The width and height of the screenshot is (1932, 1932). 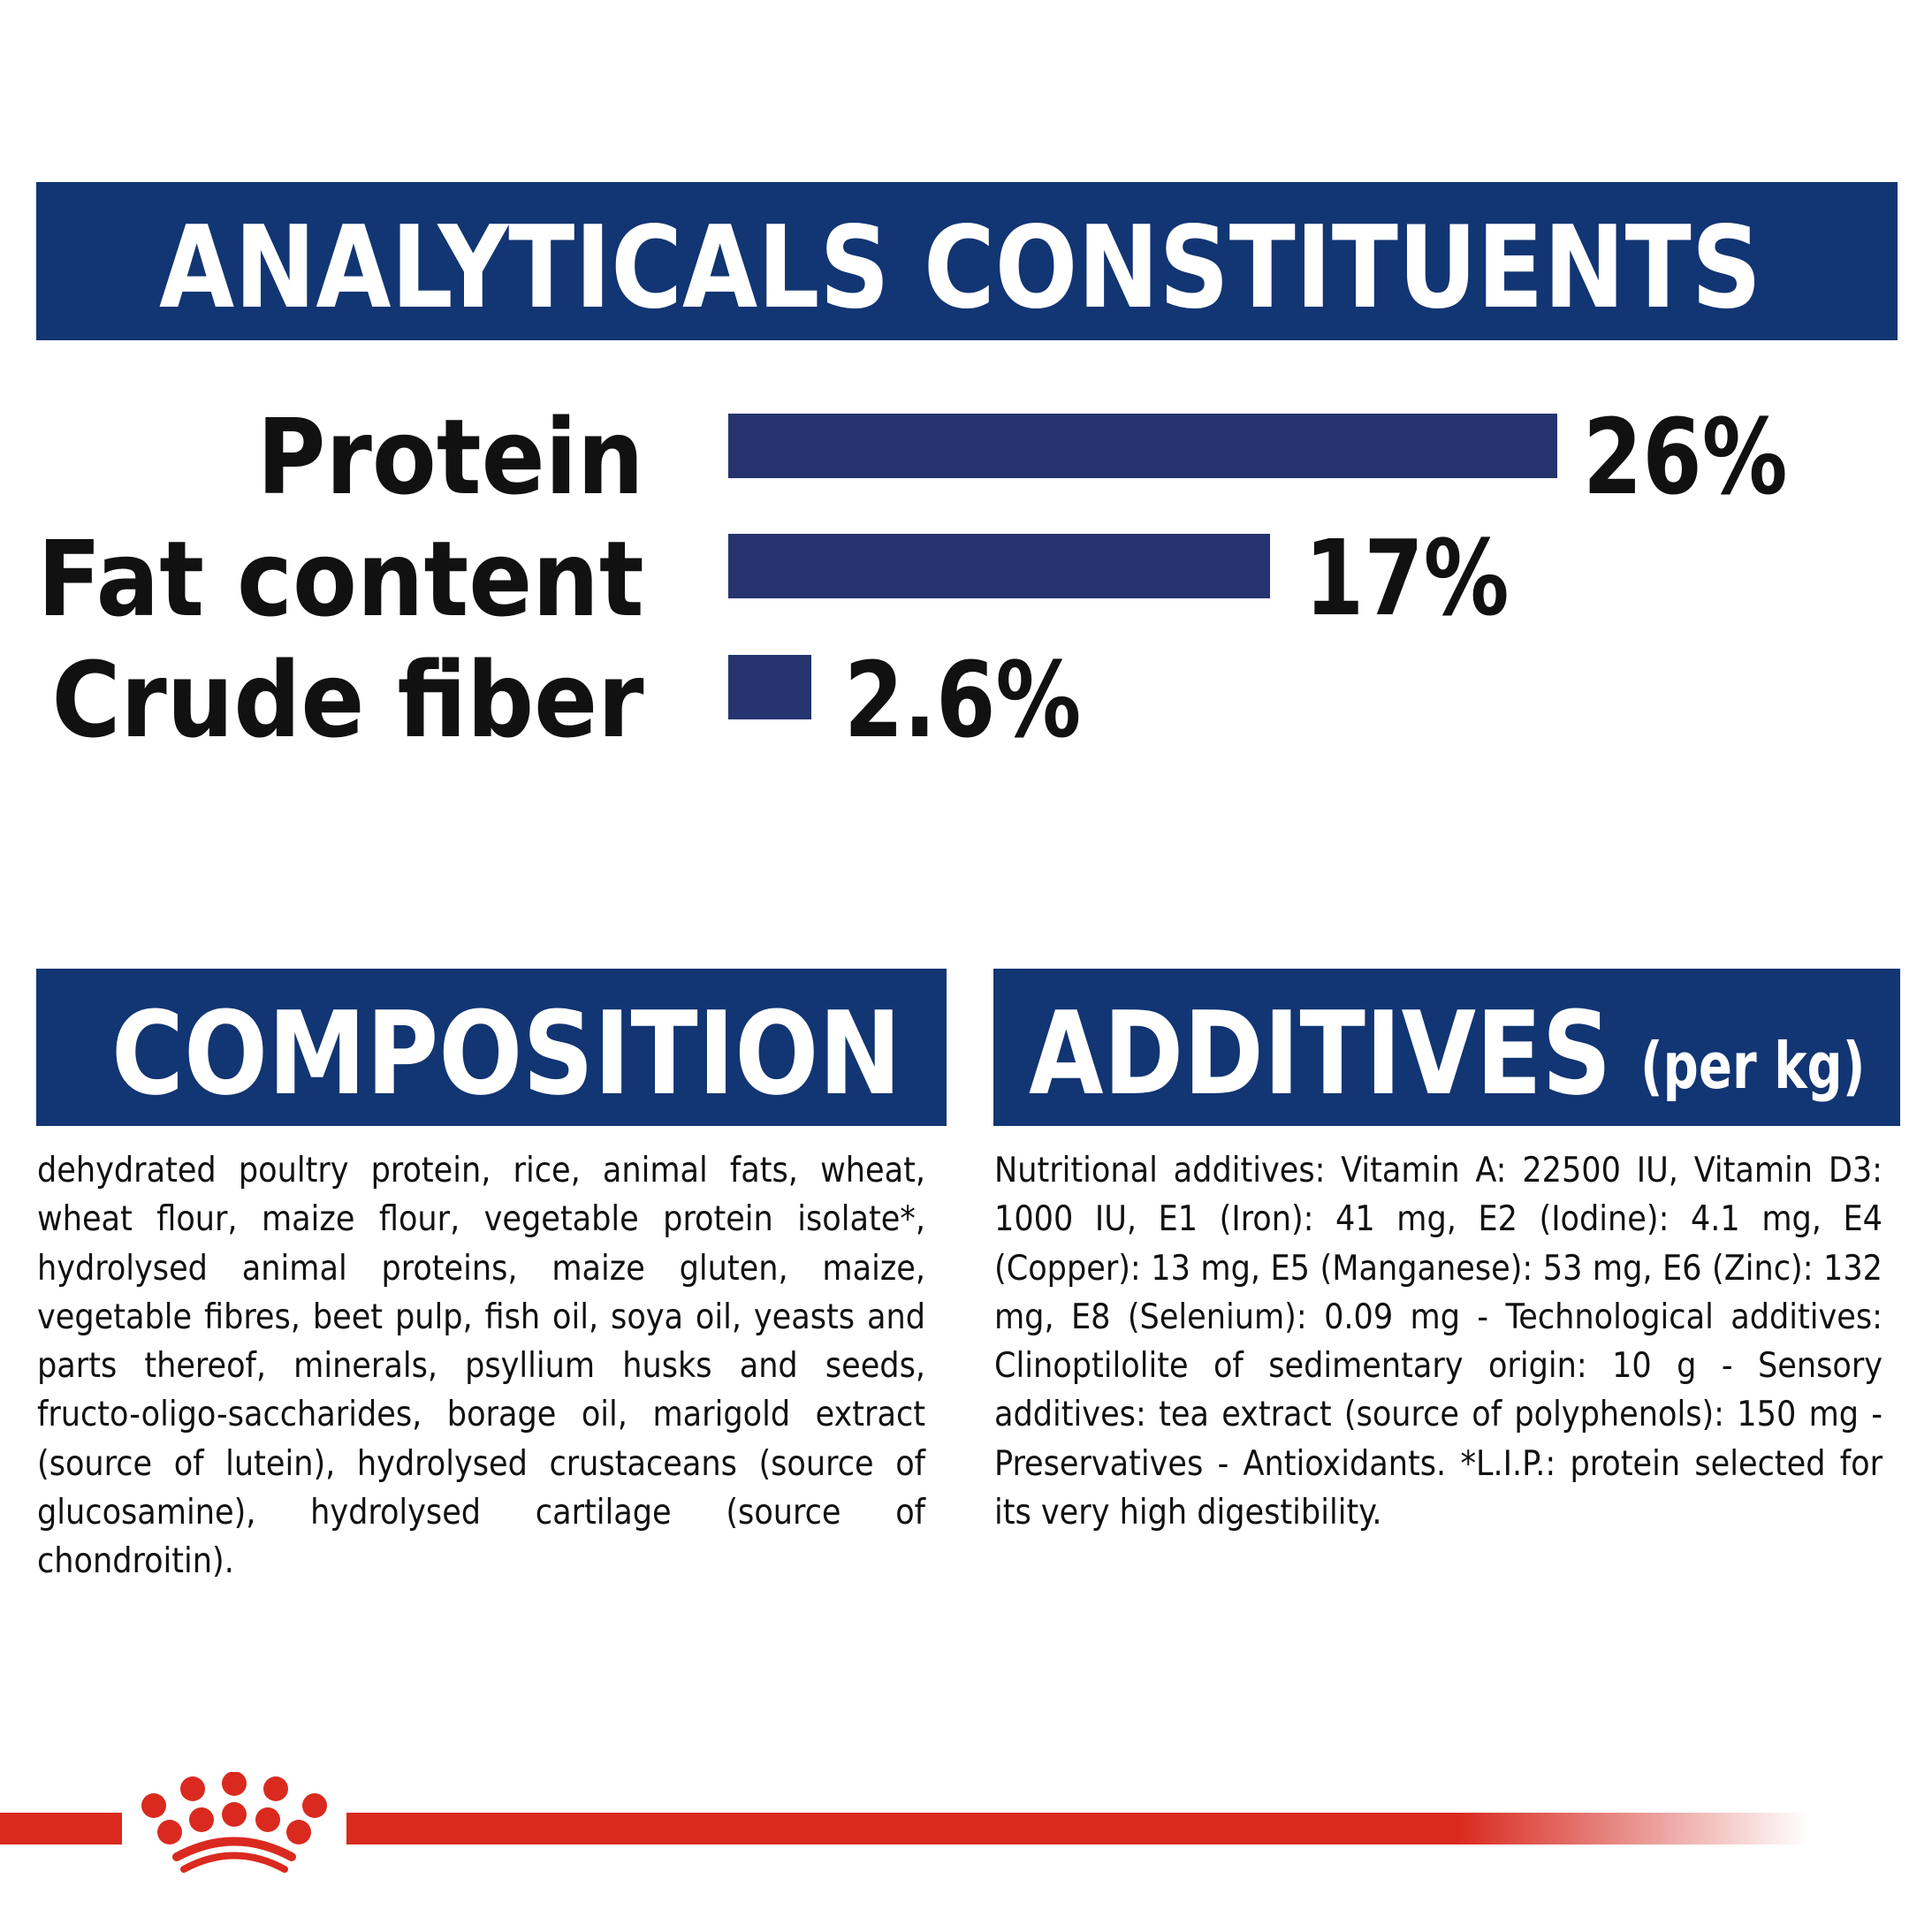 What do you see at coordinates (963, 700) in the screenshot?
I see `value-crude-fiber: 2.6%` at bounding box center [963, 700].